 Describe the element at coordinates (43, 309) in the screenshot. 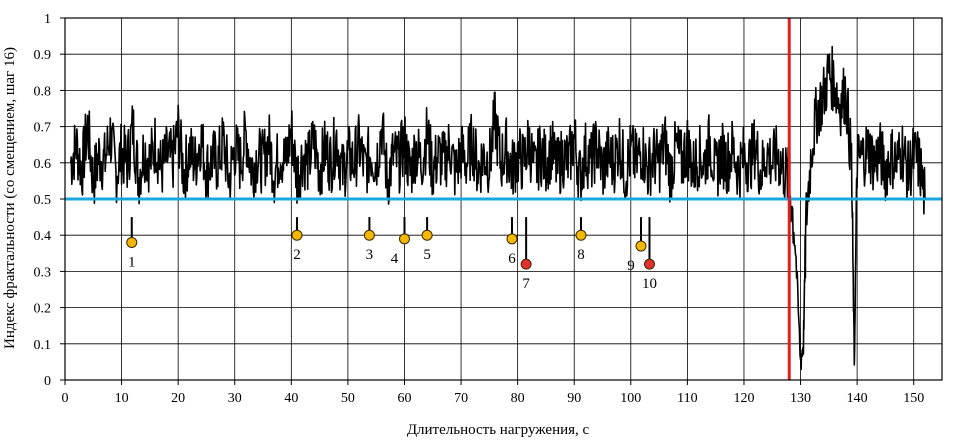

I see `y-tick-label: 0.2` at that location.